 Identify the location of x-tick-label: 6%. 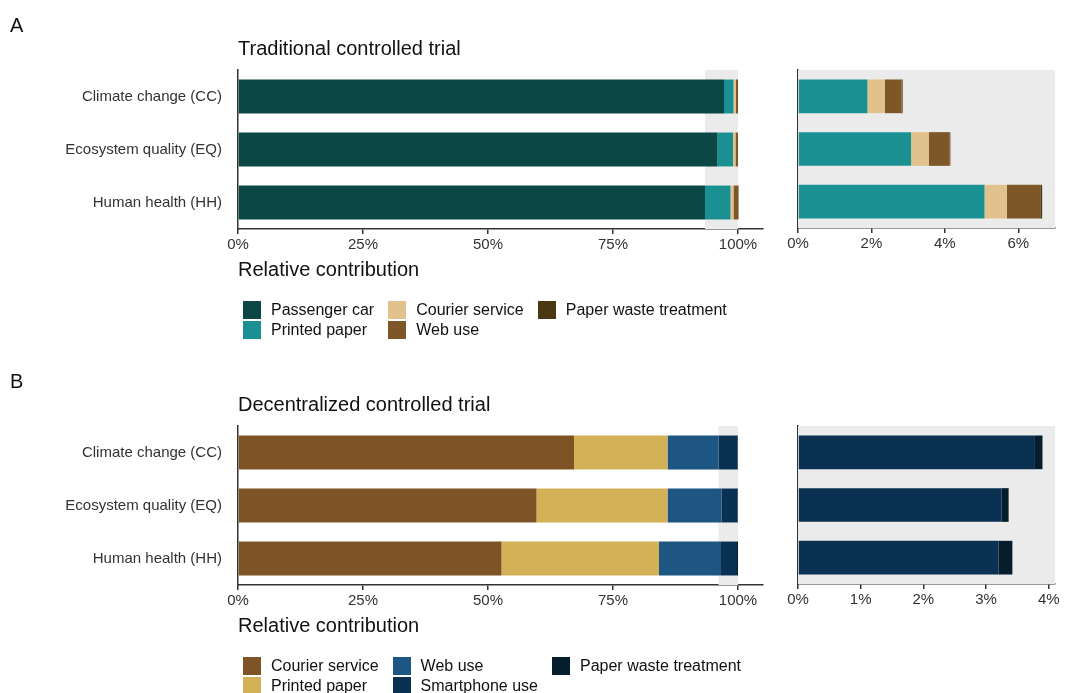
(1018, 243).